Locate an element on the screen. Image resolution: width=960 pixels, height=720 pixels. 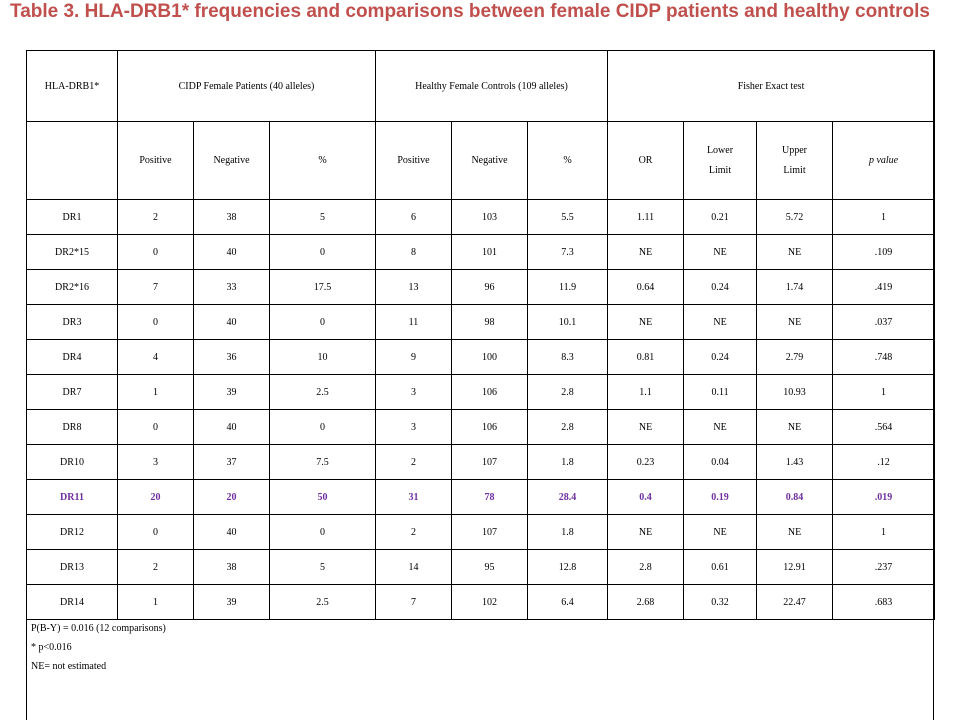
p-value-cell: .12 is located at coordinates (884, 462).